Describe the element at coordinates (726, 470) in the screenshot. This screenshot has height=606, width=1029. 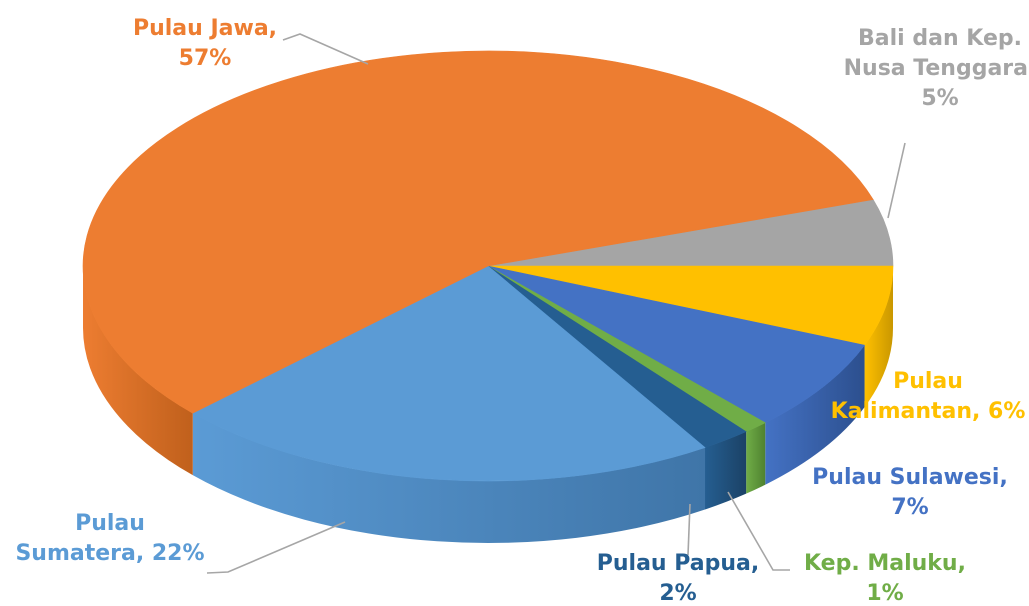
I see `pie-side-pulau-papua` at that location.